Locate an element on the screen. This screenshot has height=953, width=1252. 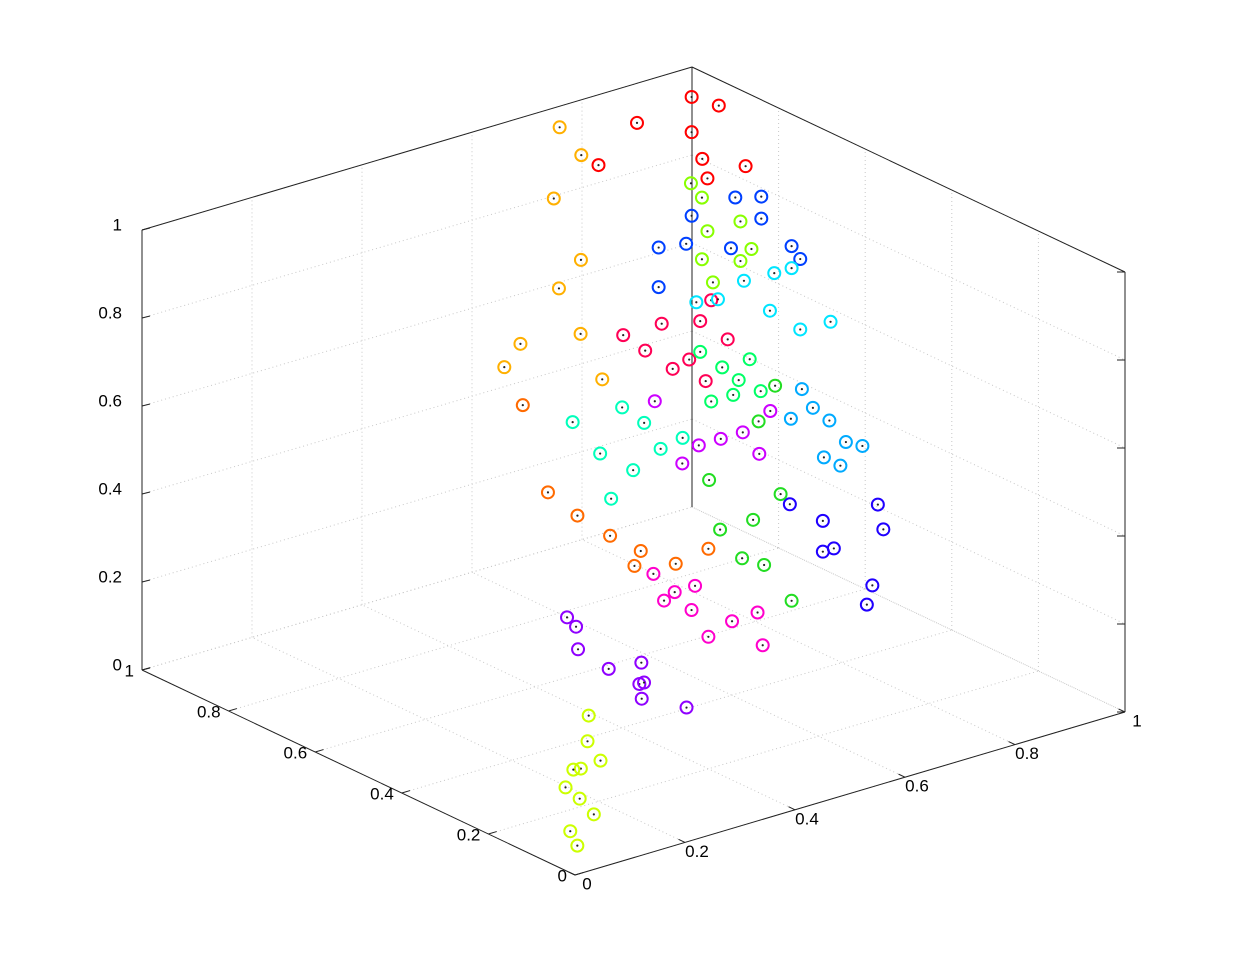
z-tick-label: 0.2 is located at coordinates (110, 576).